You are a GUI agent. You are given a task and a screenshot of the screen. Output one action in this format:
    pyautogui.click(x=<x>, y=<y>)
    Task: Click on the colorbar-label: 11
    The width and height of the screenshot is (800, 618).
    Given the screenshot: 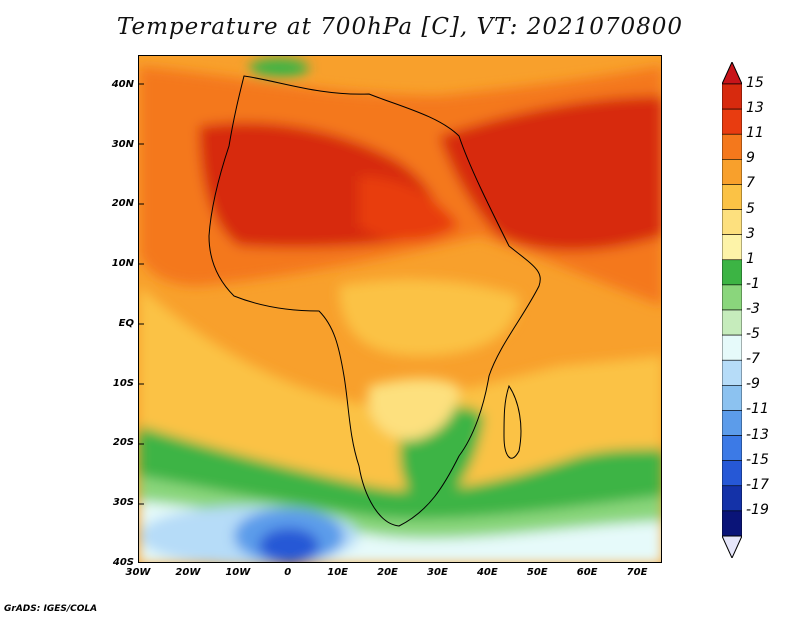 What is the action you would take?
    pyautogui.click(x=755, y=133)
    